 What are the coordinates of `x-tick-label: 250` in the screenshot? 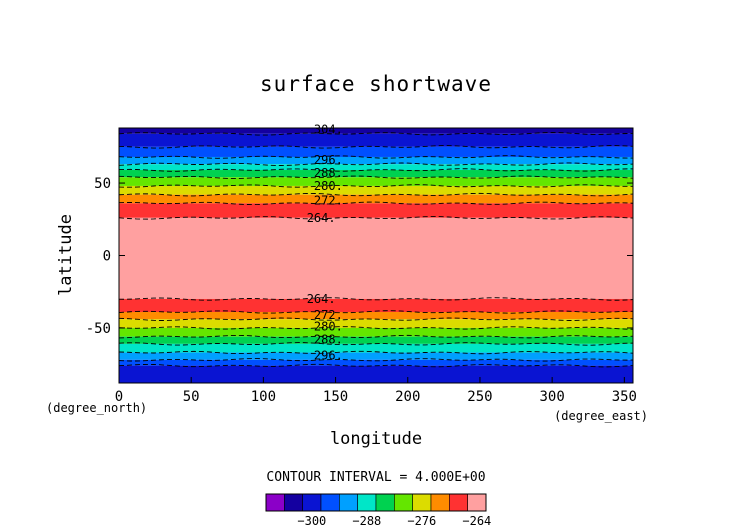 It's located at (479, 397).